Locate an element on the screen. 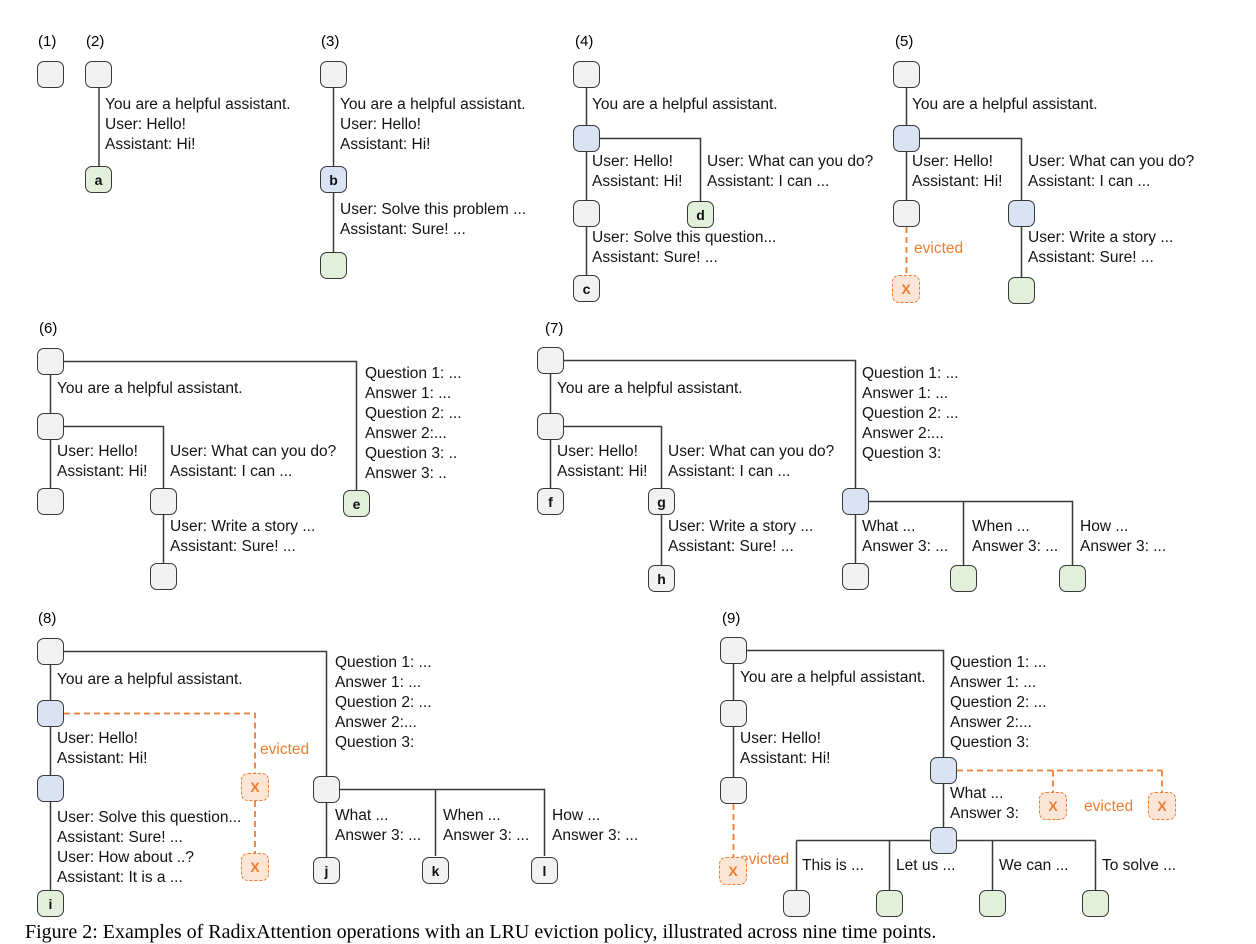  tree-node-a: a is located at coordinates (98, 179).